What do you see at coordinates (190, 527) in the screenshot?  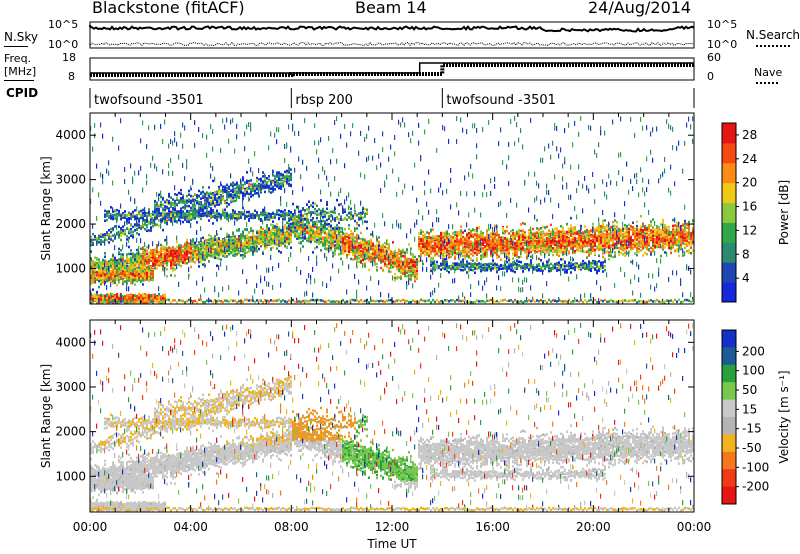 I see `x-tick-label: 04:00` at bounding box center [190, 527].